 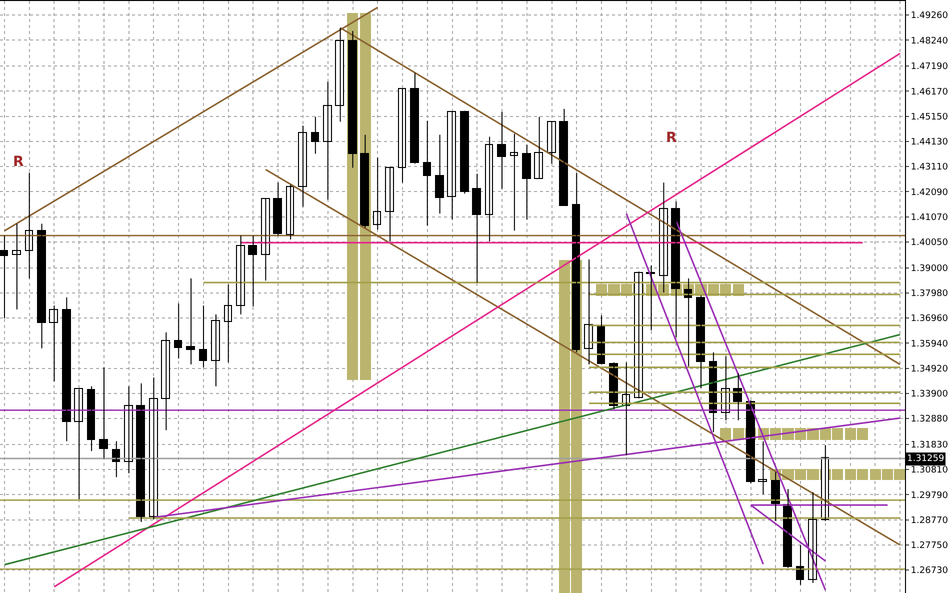 What do you see at coordinates (929, 193) in the screenshot?
I see `y-tick-label: 1.42090` at bounding box center [929, 193].